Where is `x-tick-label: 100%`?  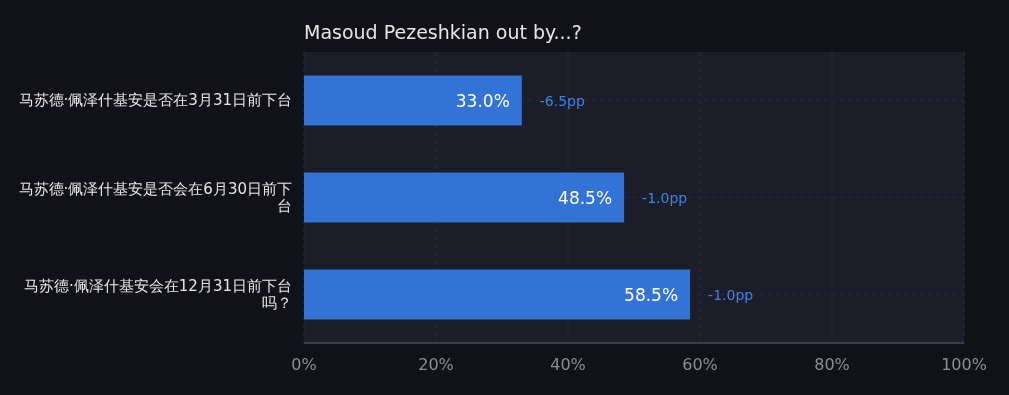
x-tick-label: 100% is located at coordinates (964, 364).